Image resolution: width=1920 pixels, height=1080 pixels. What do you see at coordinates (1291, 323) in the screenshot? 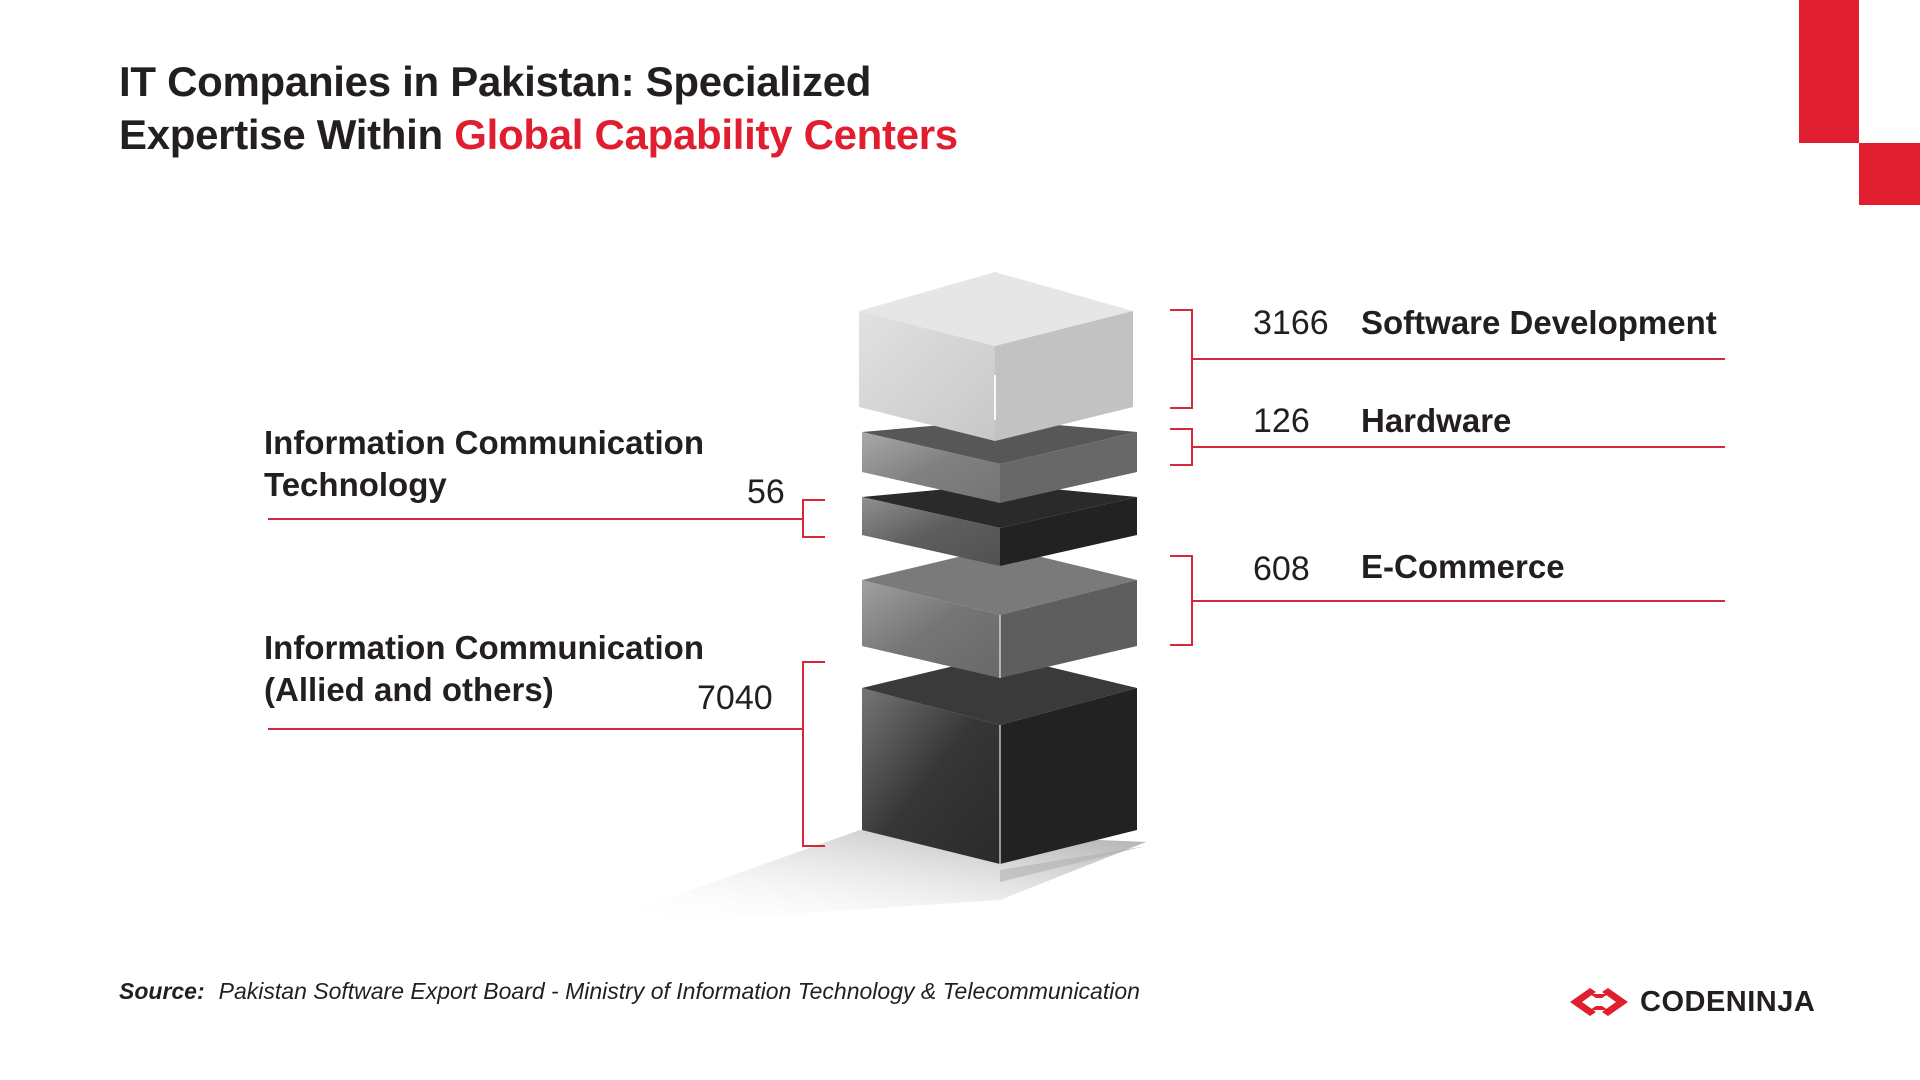
I see `value-software: 3166` at bounding box center [1291, 323].